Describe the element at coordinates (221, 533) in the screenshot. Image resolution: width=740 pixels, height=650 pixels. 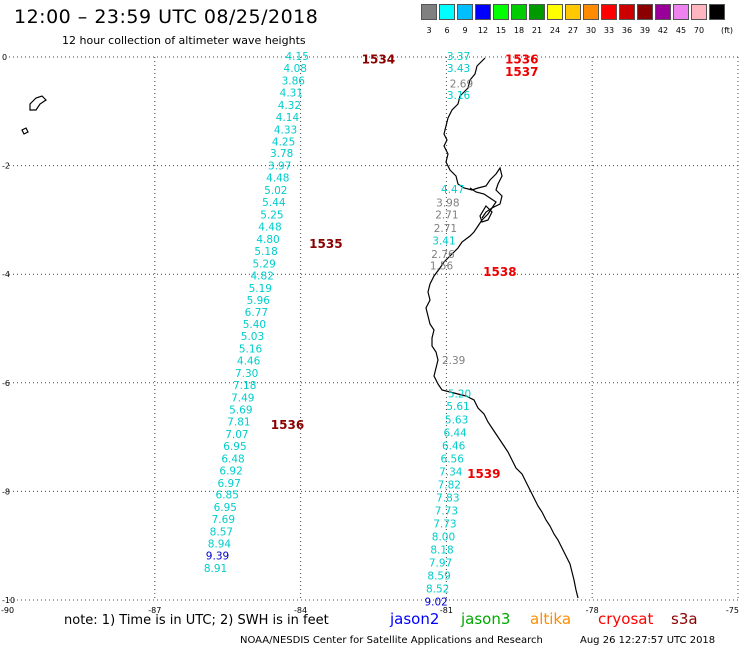
I see `wave-height-label: 8.57` at that location.